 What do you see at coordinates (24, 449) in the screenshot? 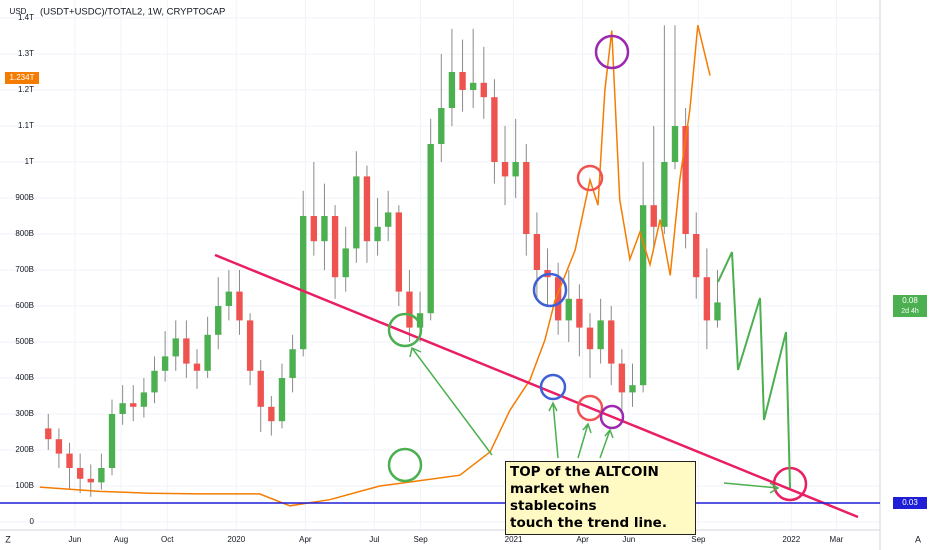
I see `y-tick-label: 200B` at bounding box center [24, 449].